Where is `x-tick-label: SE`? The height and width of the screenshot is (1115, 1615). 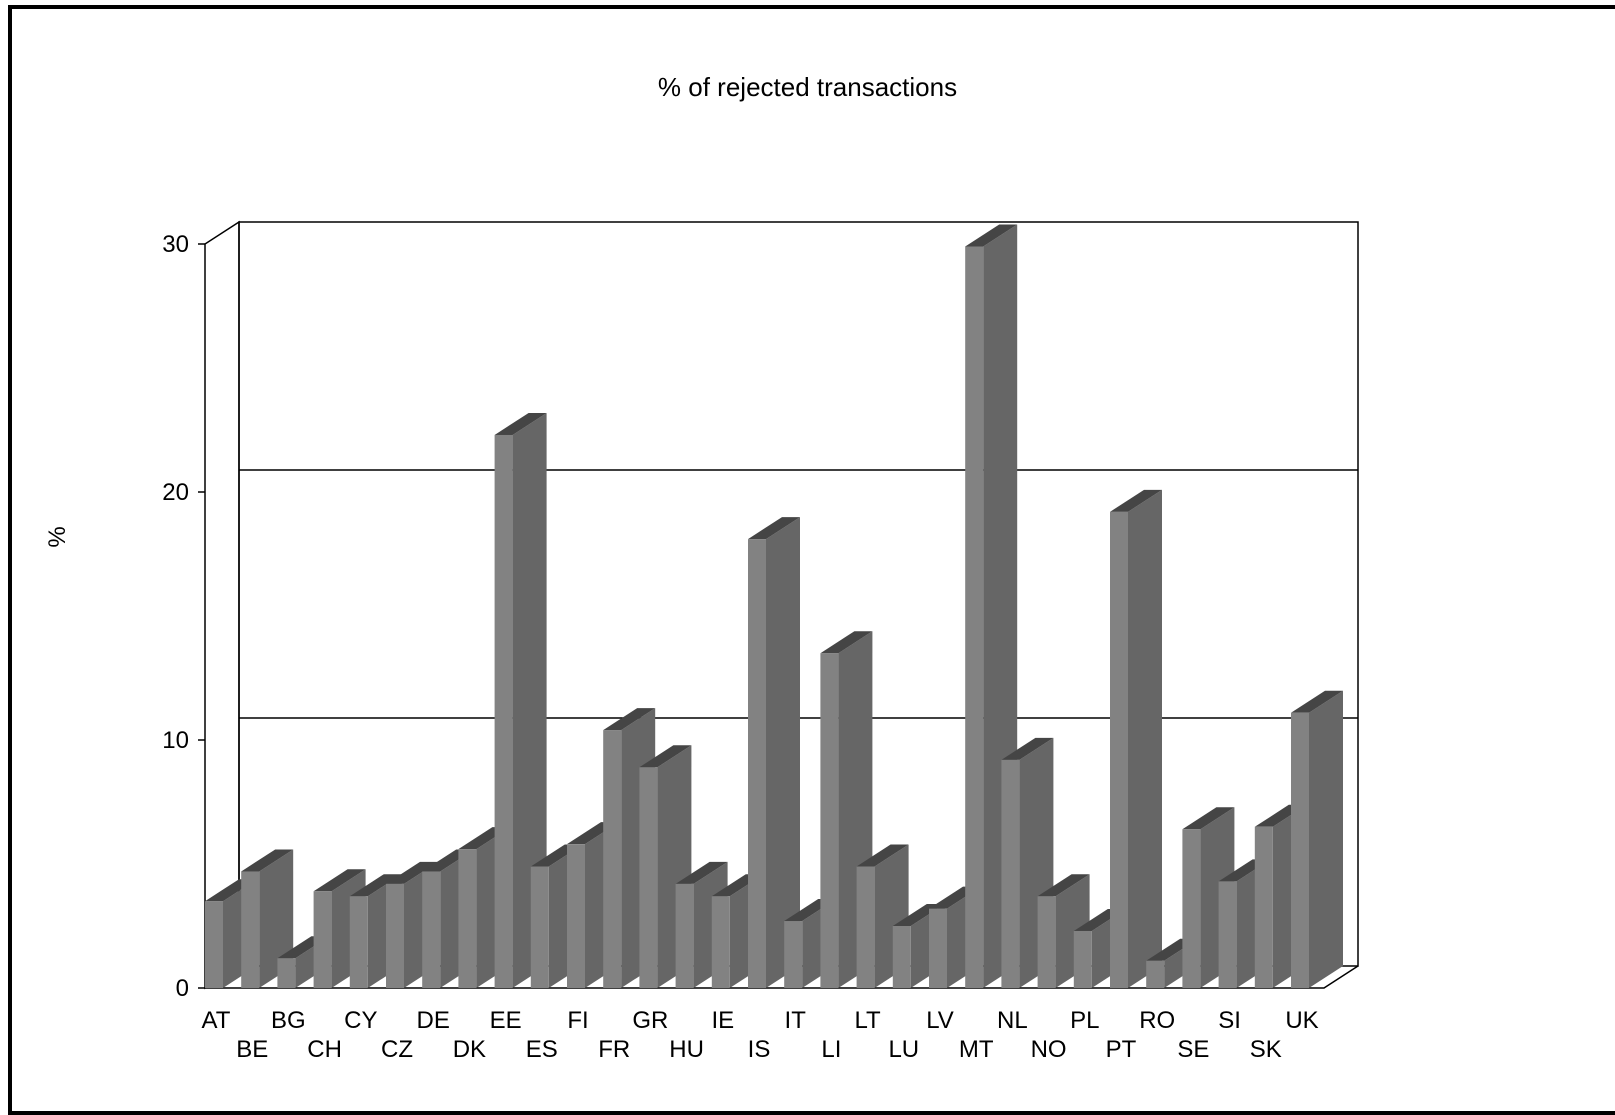
x-tick-label: SE is located at coordinates (1193, 1049).